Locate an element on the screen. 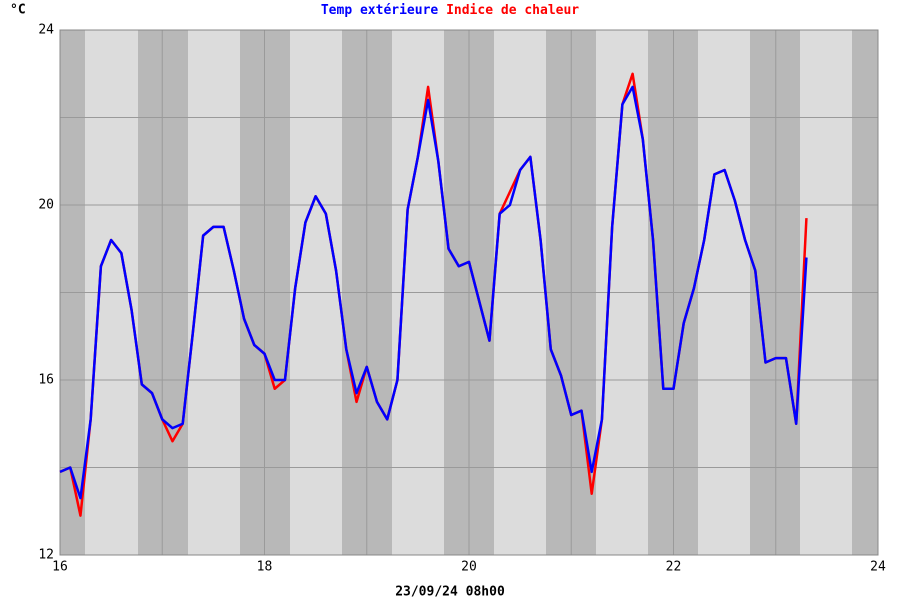 Image resolution: width=900 pixels, height=600 pixels. legend-entry: Temp extérieure is located at coordinates (380, 10).